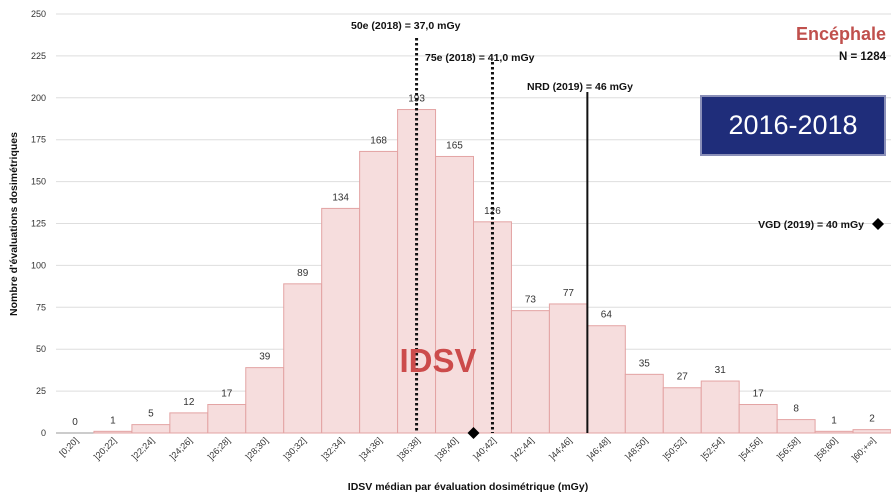  I want to click on x-tick-label: [0;20], so click(68, 446).